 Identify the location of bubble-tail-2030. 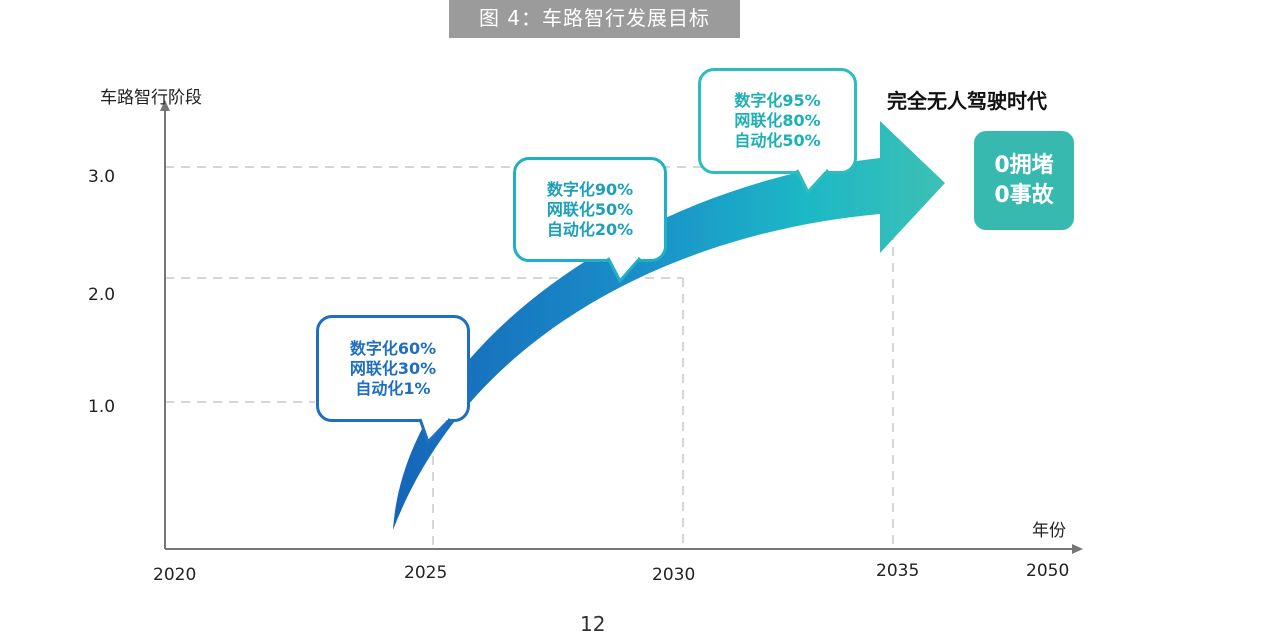
(624, 270).